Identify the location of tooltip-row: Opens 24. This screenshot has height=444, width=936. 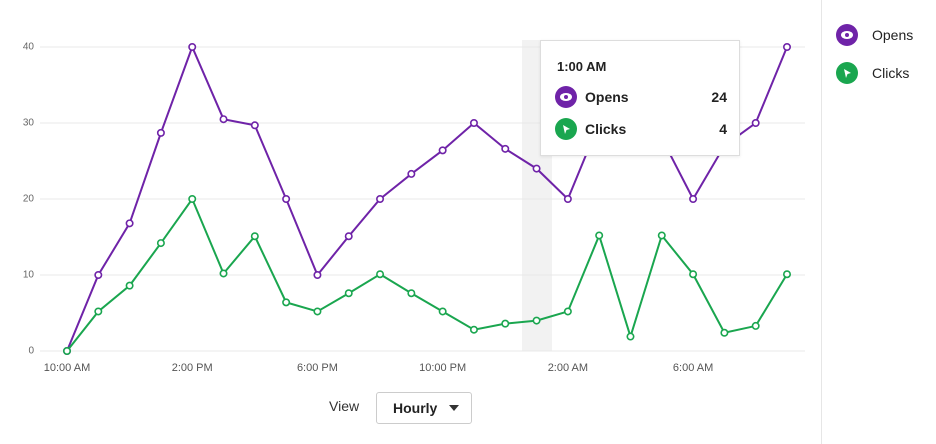
(641, 97).